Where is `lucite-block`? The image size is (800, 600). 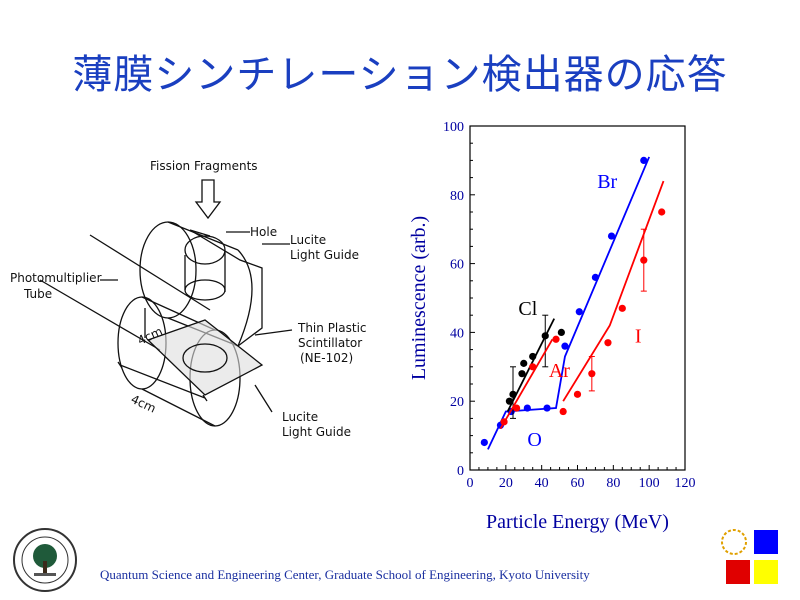
lucite-block is located at coordinates (226, 288).